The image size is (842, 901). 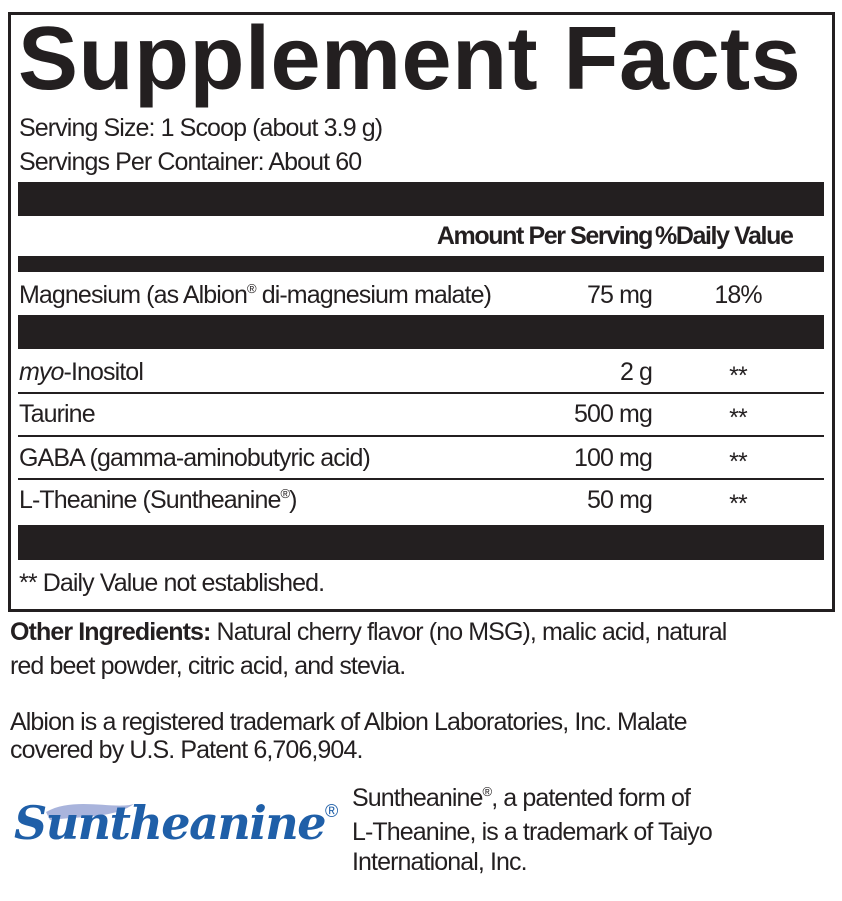 What do you see at coordinates (636, 372) in the screenshot?
I see `ingredient-amount: 2 g` at bounding box center [636, 372].